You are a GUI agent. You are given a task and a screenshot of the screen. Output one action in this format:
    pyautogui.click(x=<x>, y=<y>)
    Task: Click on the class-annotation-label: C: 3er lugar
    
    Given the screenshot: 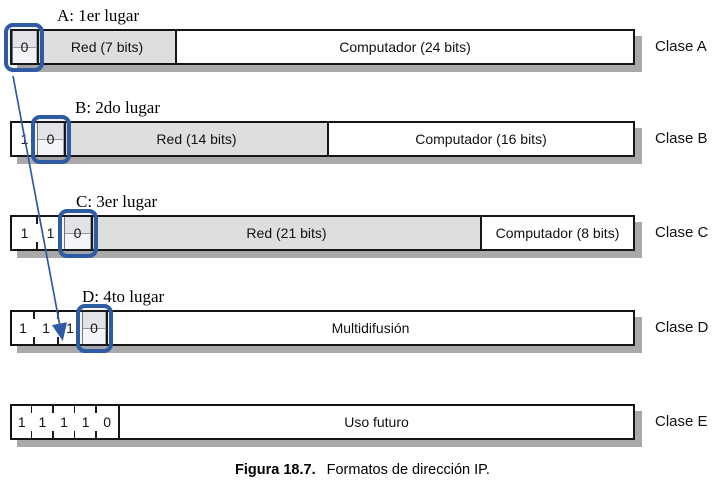 What is the action you would take?
    pyautogui.click(x=117, y=201)
    